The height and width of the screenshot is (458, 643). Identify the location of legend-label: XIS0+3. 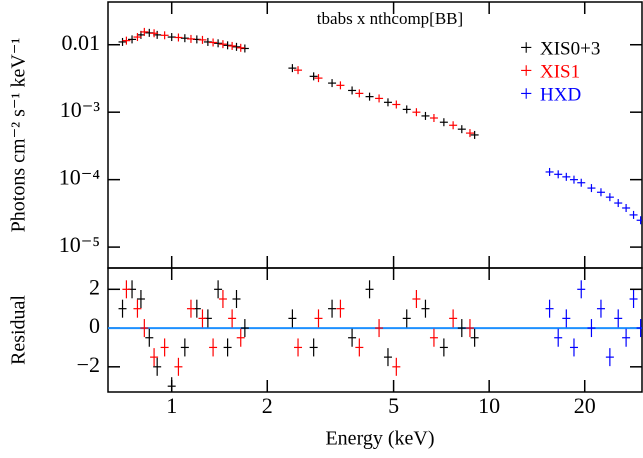
(570, 48).